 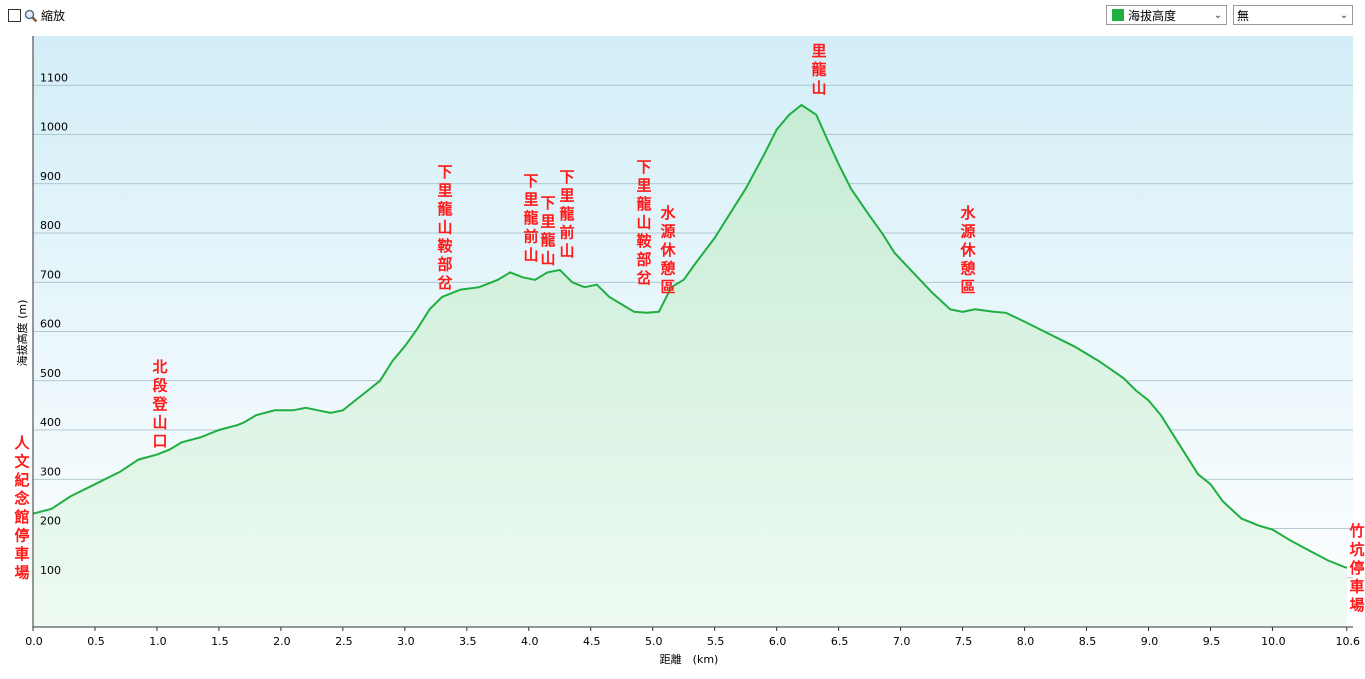 I want to click on secondary-select-value: 無, so click(x=1243, y=15).